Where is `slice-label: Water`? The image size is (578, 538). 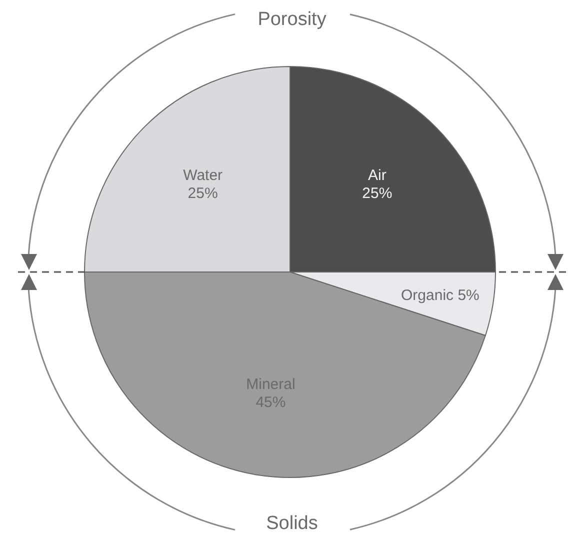 slice-label: Water is located at coordinates (203, 175).